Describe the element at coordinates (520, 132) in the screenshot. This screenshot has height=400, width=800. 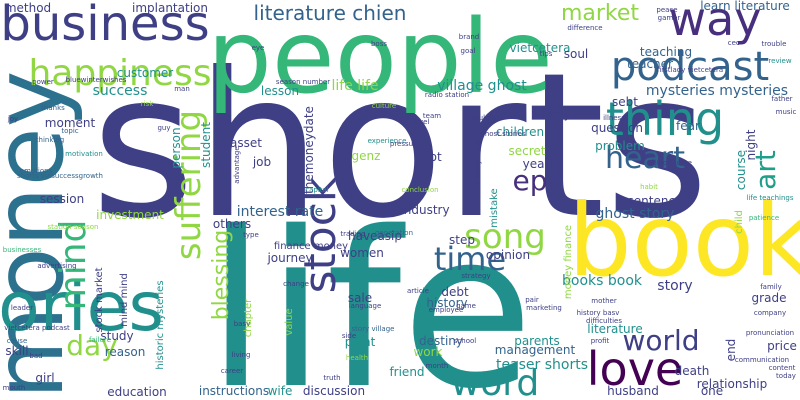
I see `word-children: children` at that location.